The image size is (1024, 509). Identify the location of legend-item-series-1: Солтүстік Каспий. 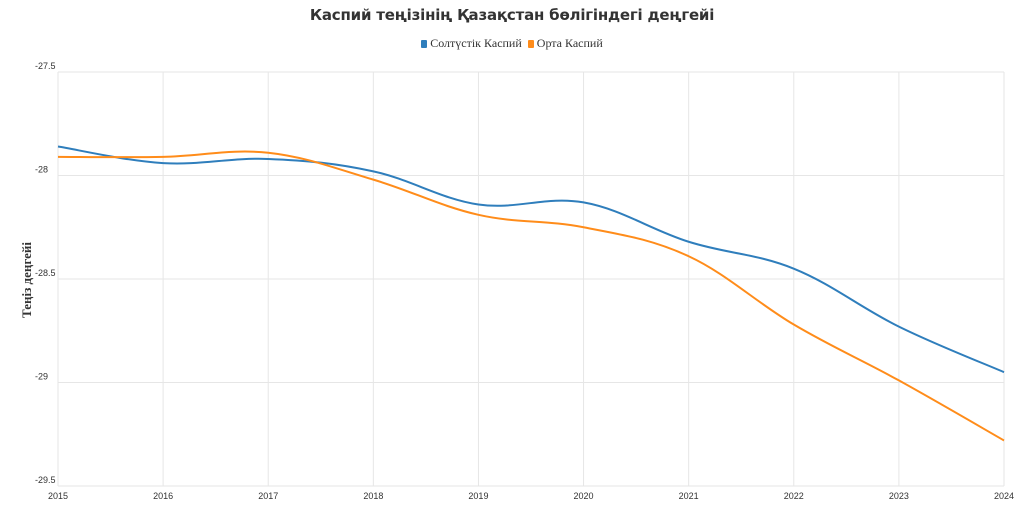
(471, 43).